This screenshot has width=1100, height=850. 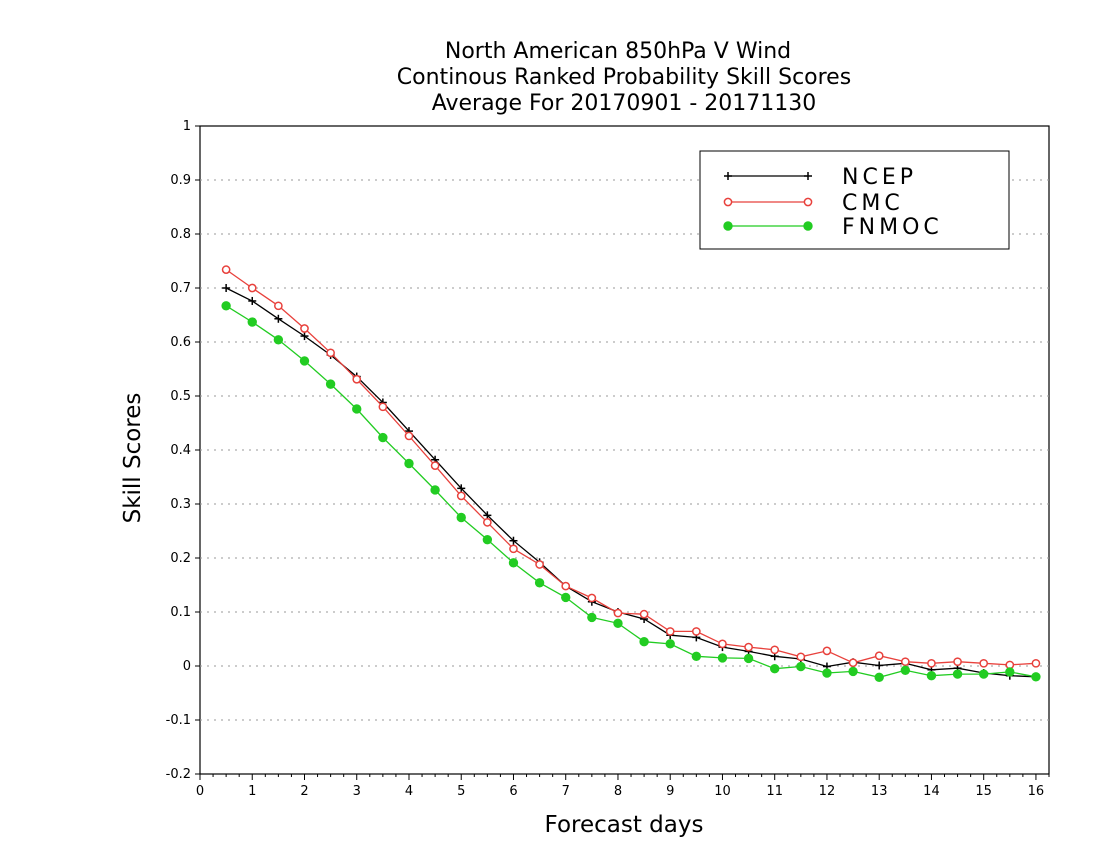 What do you see at coordinates (624, 103) in the screenshot?
I see `chart-title-line-3: Average For 20170901 - 20171130` at bounding box center [624, 103].